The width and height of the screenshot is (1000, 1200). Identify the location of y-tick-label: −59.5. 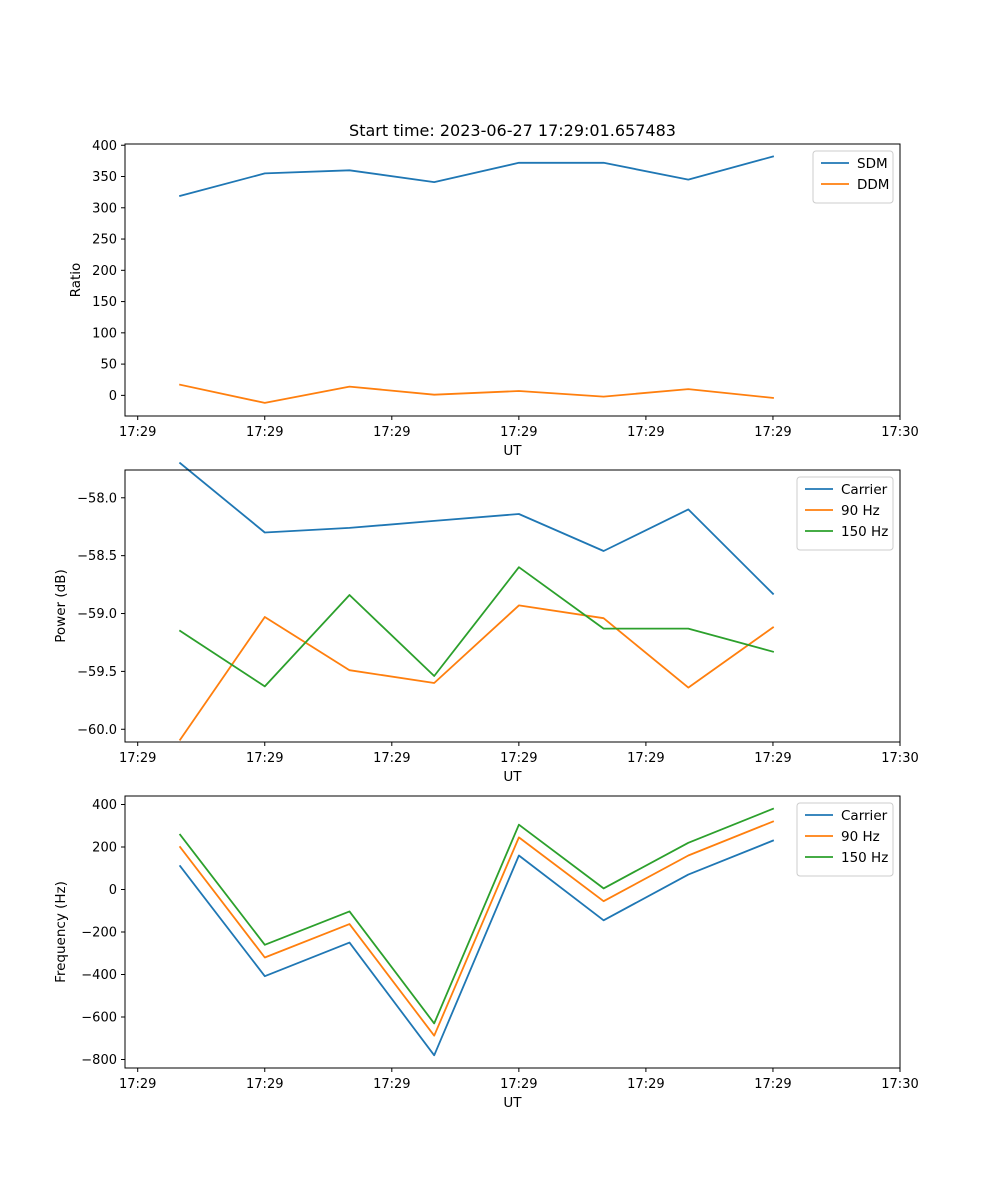
(97, 672).